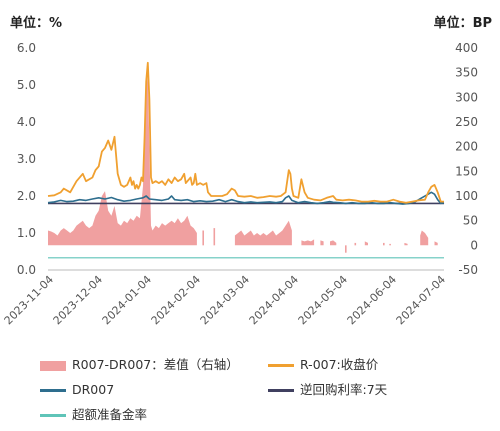  Describe the element at coordinates (26, 85) in the screenshot. I see `left-tick-label: 5.0` at that location.